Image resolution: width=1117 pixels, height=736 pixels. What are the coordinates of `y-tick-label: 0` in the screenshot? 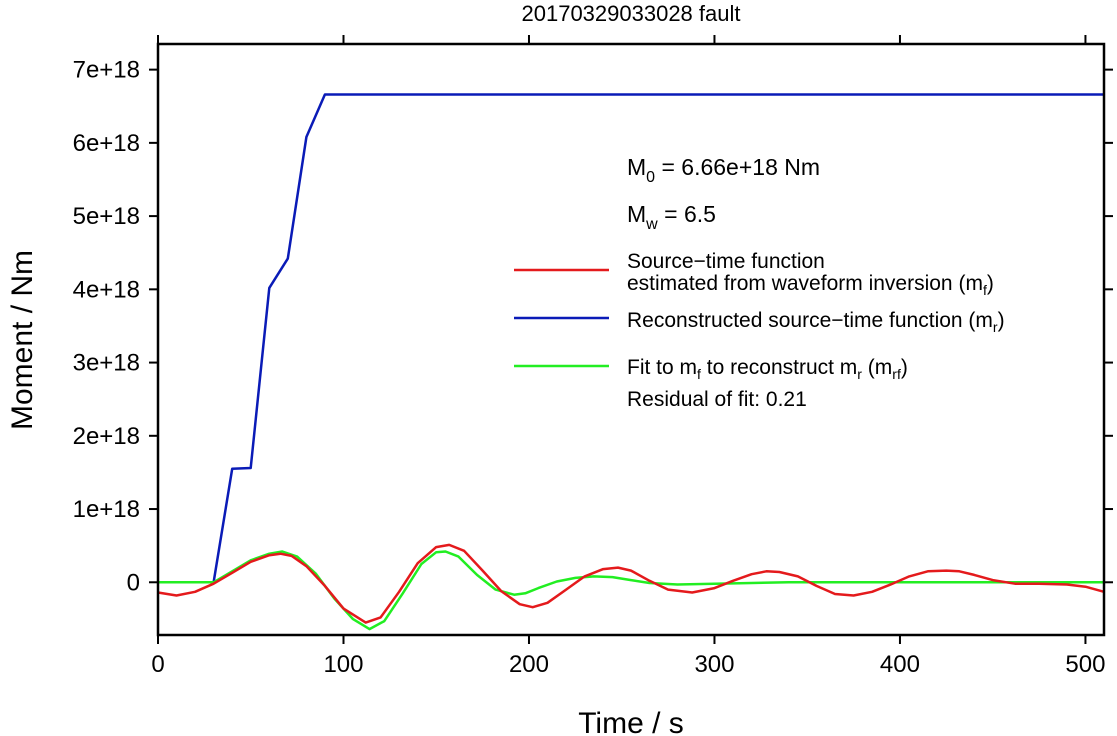 It's located at (133, 582).